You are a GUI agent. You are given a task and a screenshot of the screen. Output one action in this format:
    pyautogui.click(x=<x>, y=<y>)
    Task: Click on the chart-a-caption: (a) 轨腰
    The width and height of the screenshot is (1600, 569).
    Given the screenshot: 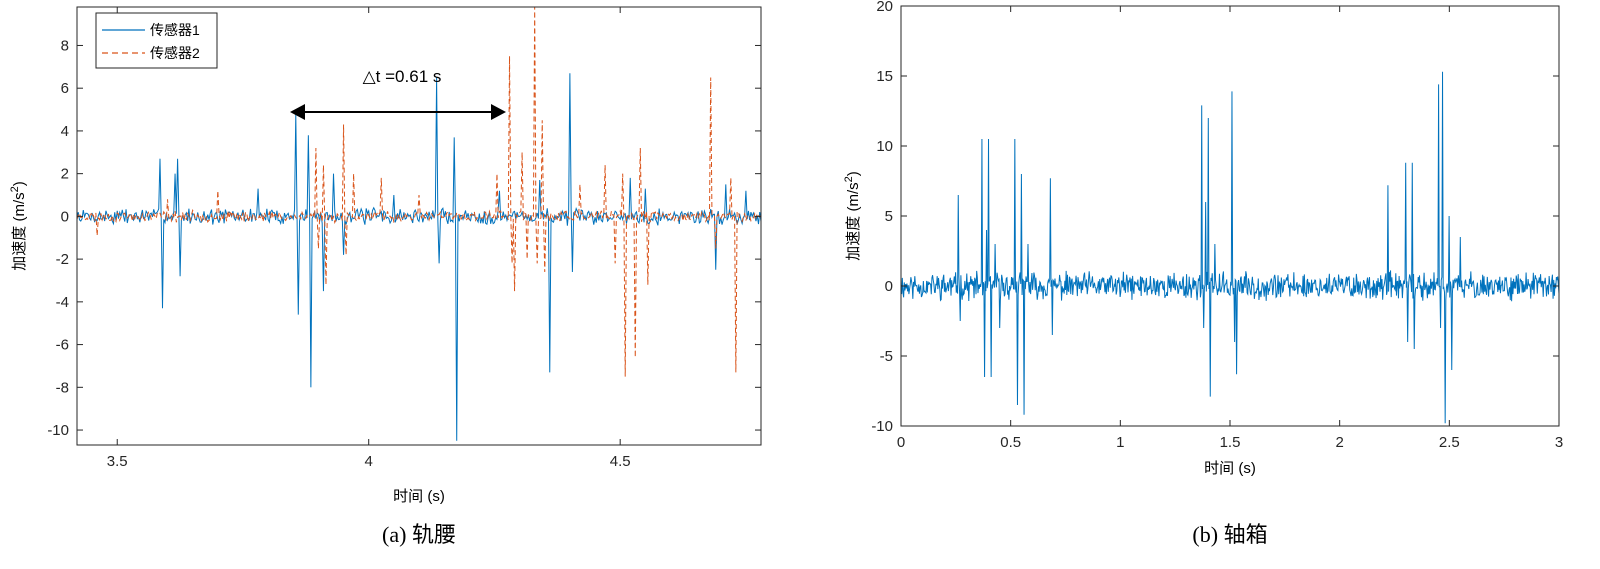 What is the action you would take?
    pyautogui.click(x=419, y=534)
    